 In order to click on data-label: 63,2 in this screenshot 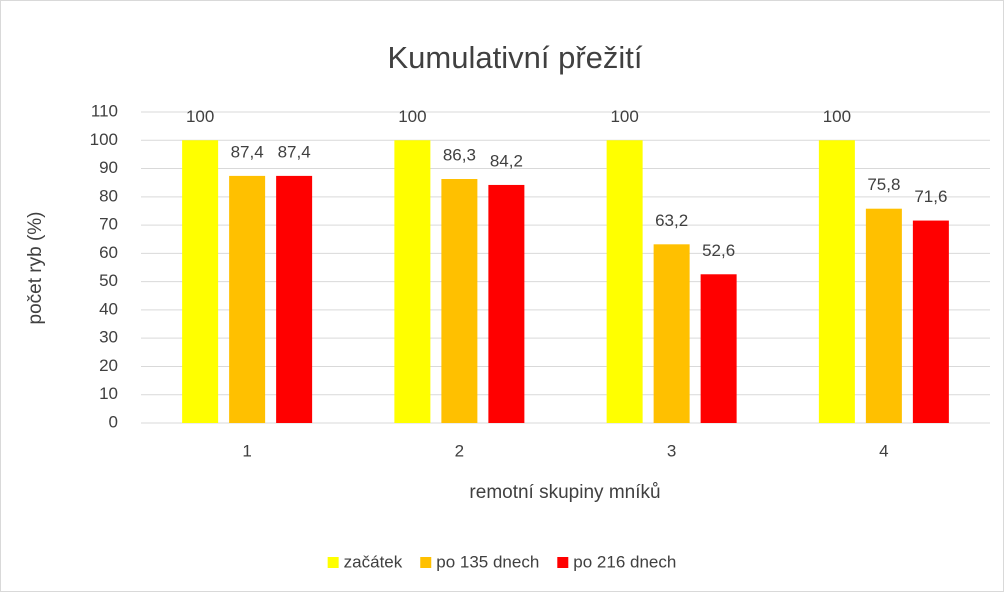, I will do `click(671, 220)`.